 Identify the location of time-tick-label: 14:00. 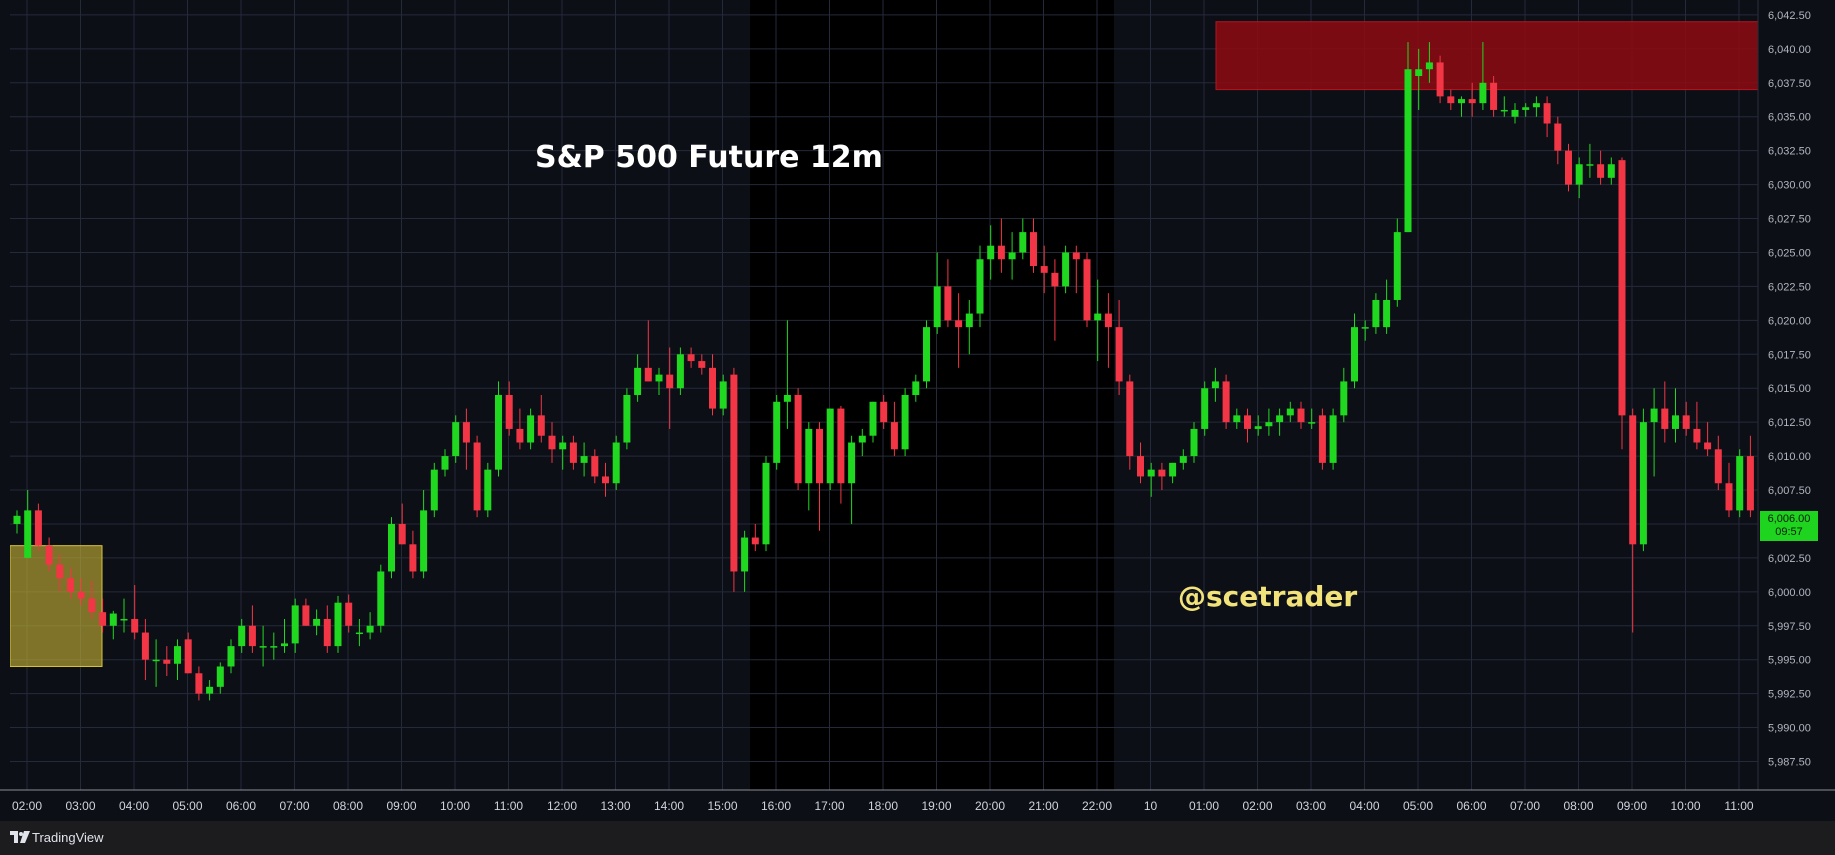
(669, 806).